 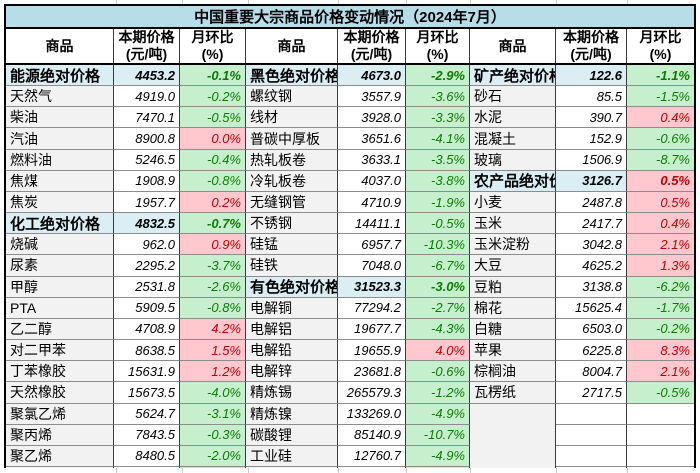 I want to click on commodity-cell: 砂石, so click(x=513, y=97).